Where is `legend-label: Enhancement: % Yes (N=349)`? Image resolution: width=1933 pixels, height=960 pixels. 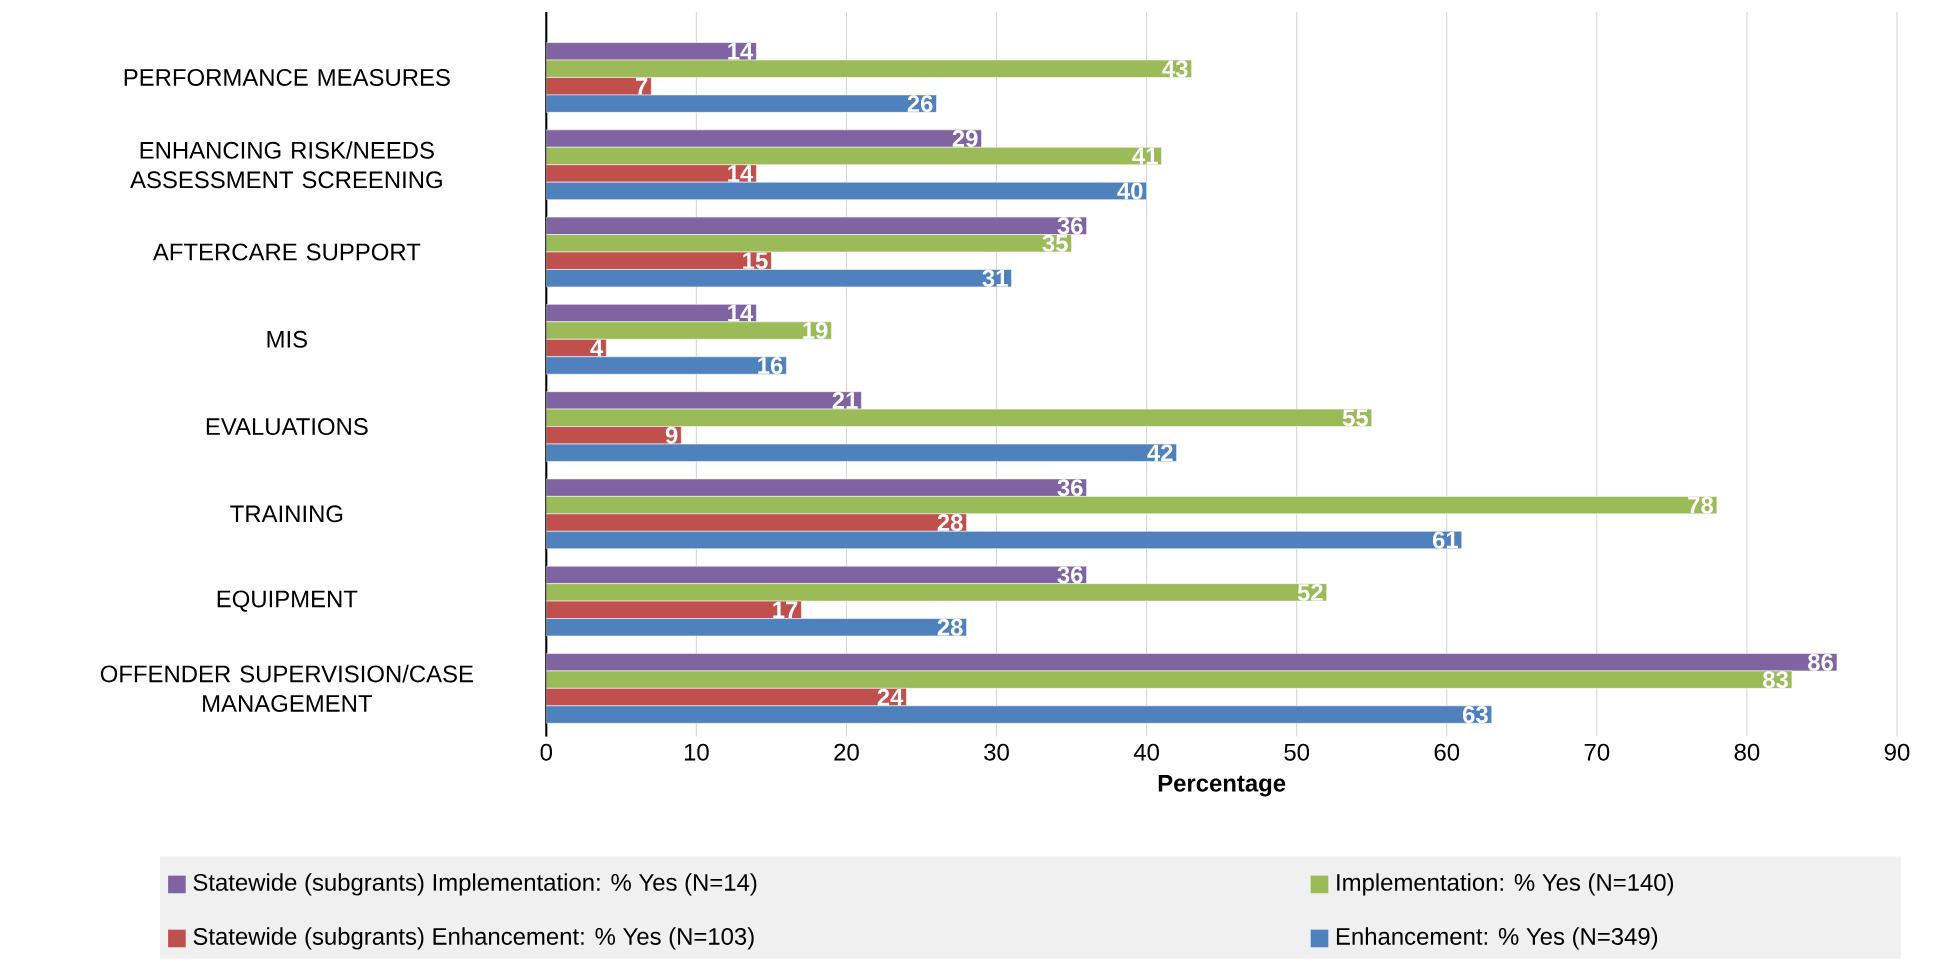 legend-label: Enhancement: % Yes (N=349) is located at coordinates (1497, 938).